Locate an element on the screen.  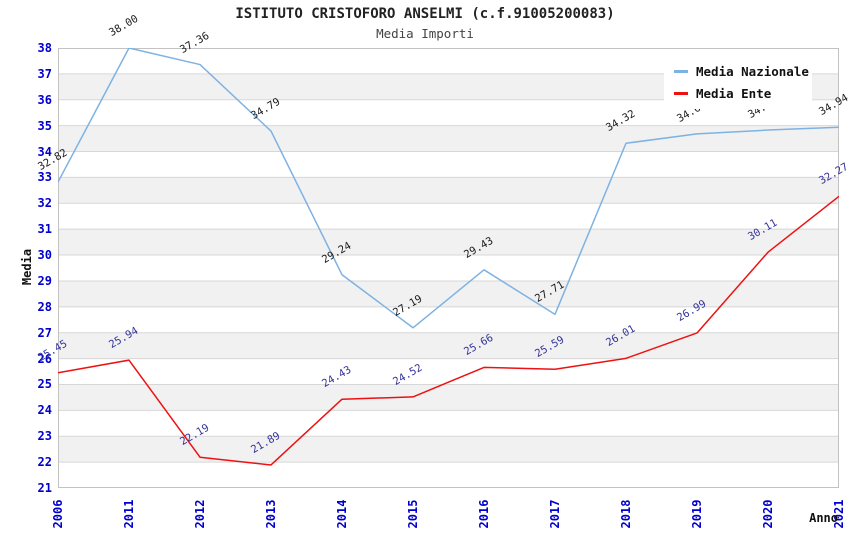
y-tick-label: 38 is located at coordinates (44, 48).